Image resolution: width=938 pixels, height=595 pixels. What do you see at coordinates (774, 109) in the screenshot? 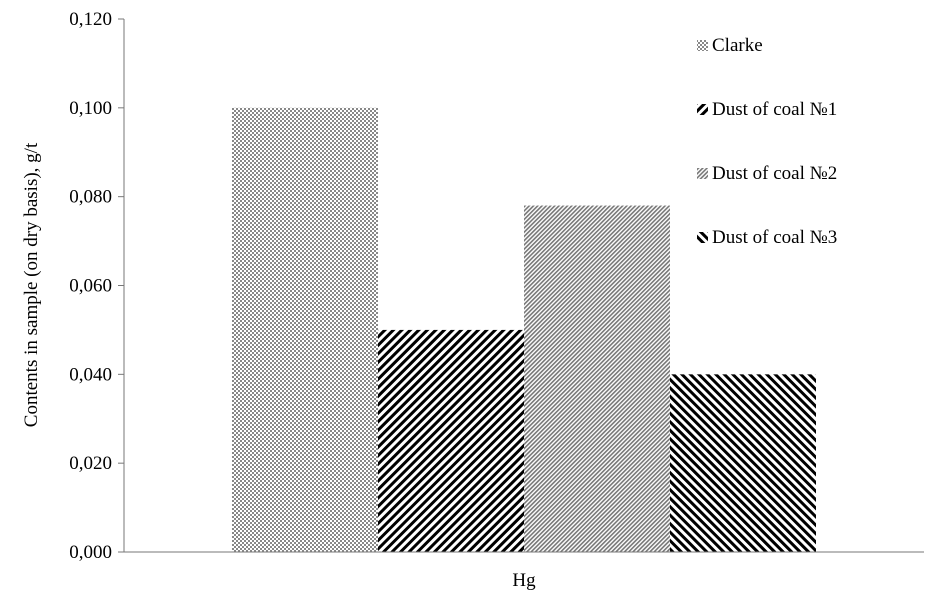
I see `legend-label: Dust of coal №1` at bounding box center [774, 109].